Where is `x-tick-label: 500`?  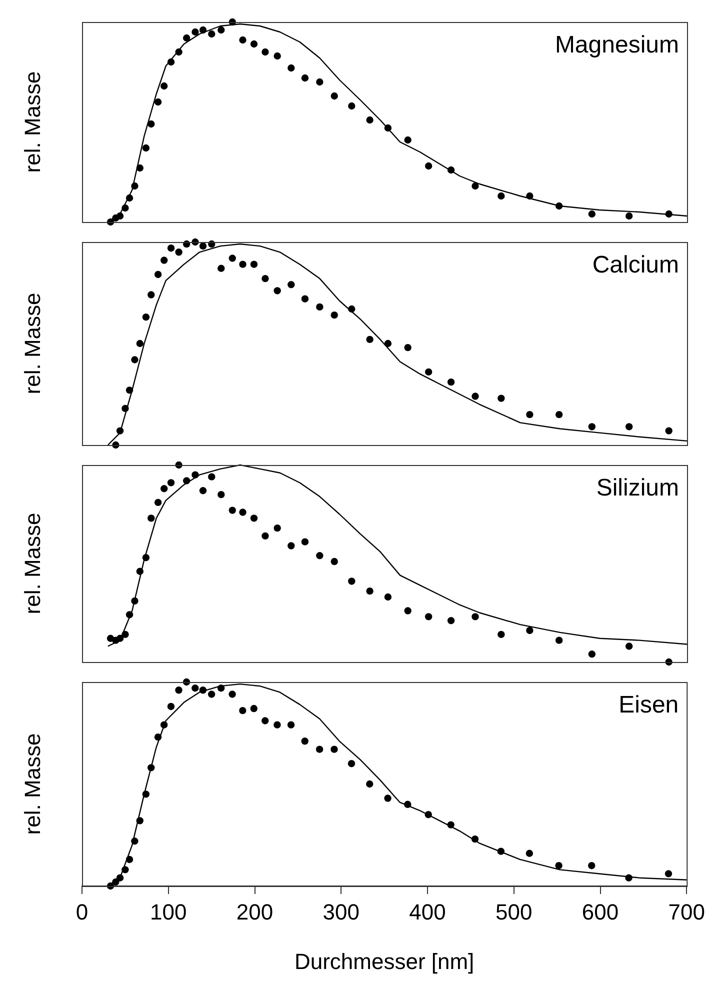
x-tick-label: 500 is located at coordinates (514, 911).